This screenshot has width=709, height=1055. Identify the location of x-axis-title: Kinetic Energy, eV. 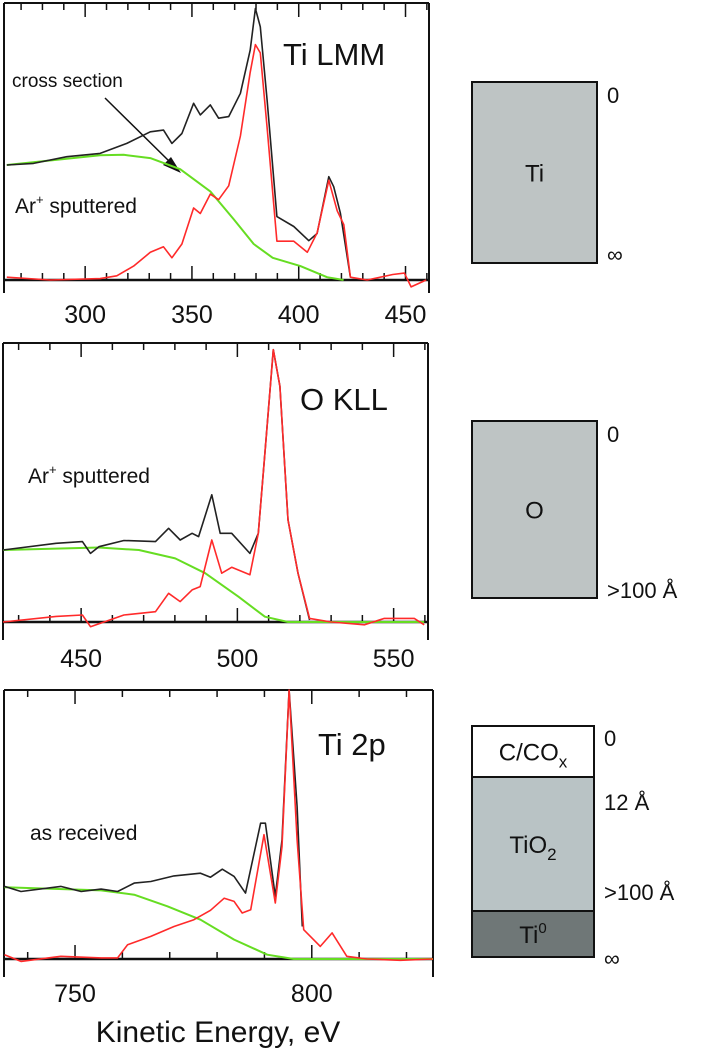
(218, 1032).